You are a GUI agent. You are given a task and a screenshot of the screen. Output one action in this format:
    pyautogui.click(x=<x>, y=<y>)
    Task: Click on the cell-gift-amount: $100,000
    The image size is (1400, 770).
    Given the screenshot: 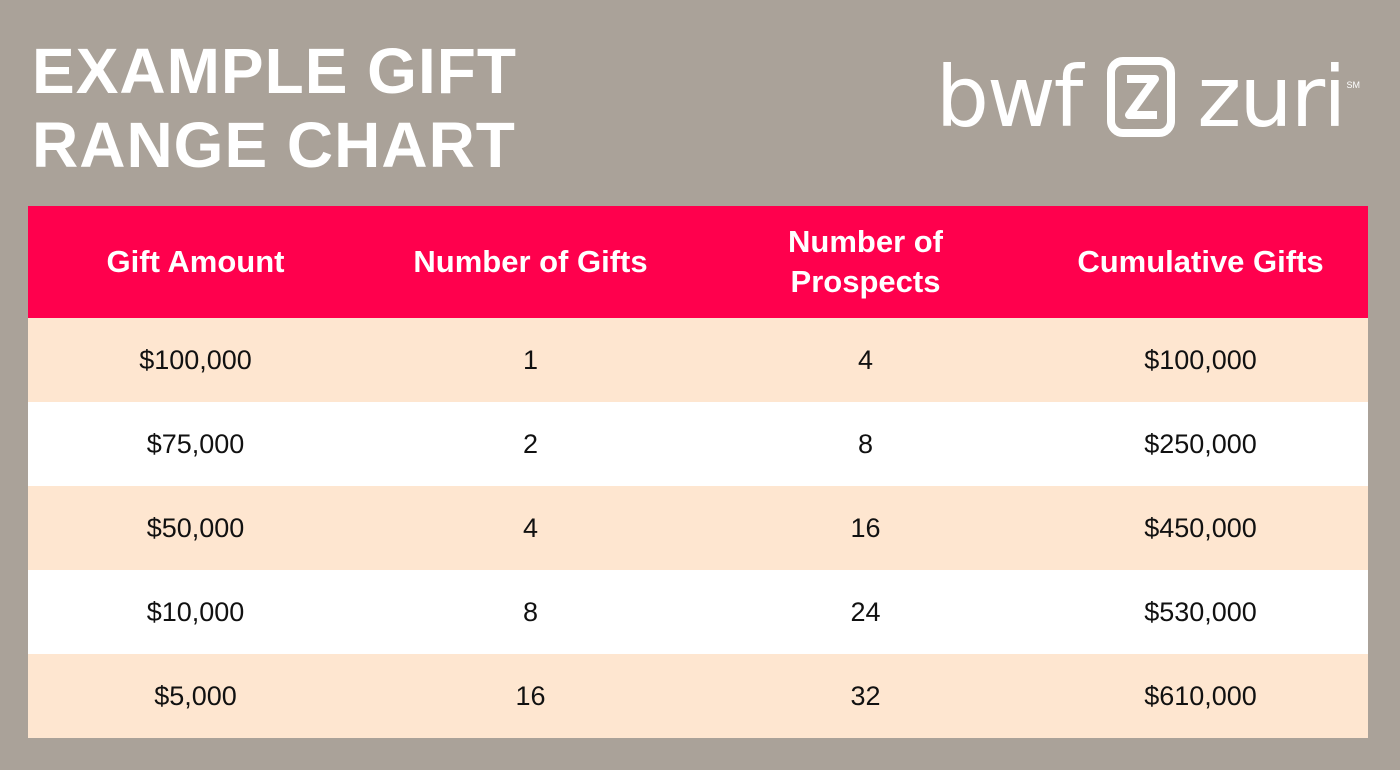 What is the action you would take?
    pyautogui.click(x=195, y=360)
    